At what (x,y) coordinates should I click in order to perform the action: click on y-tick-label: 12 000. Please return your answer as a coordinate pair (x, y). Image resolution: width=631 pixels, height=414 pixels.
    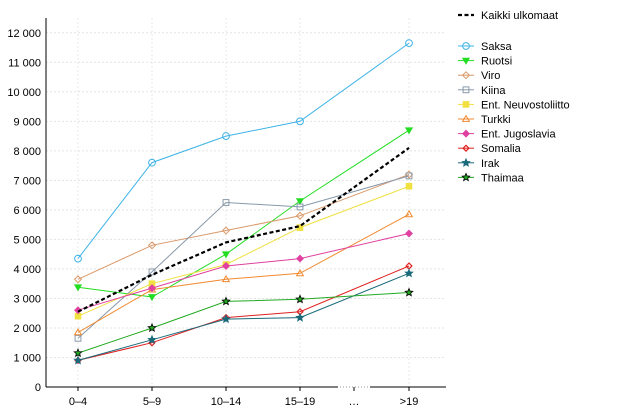
    Looking at the image, I should click on (24, 34).